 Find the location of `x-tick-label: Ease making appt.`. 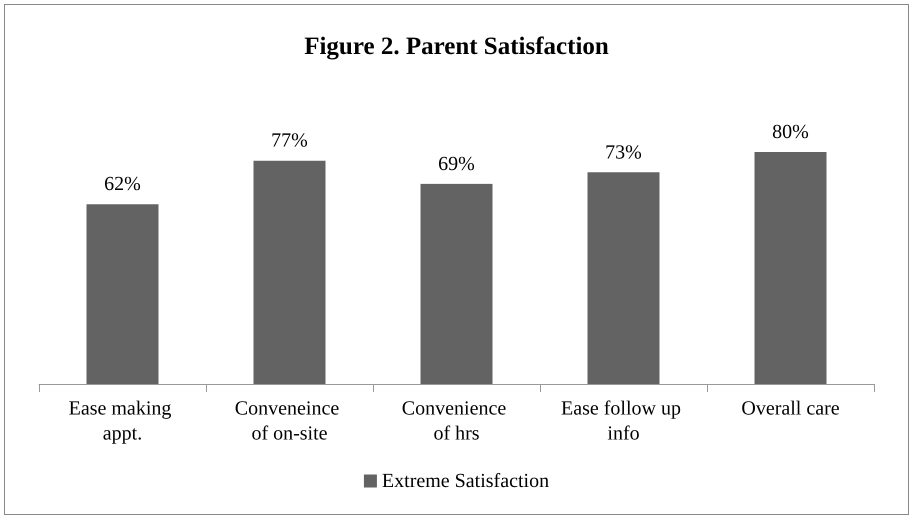

x-tick-label: Ease making appt. is located at coordinates (122, 421).